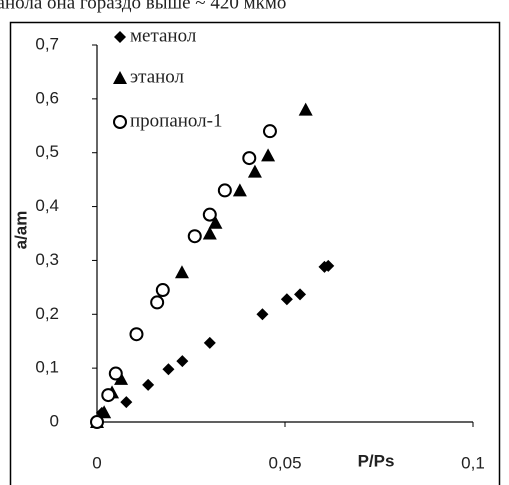 The width and height of the screenshot is (509, 485). What do you see at coordinates (20, 230) in the screenshot?
I see `y-axis-title: a/am` at bounding box center [20, 230].